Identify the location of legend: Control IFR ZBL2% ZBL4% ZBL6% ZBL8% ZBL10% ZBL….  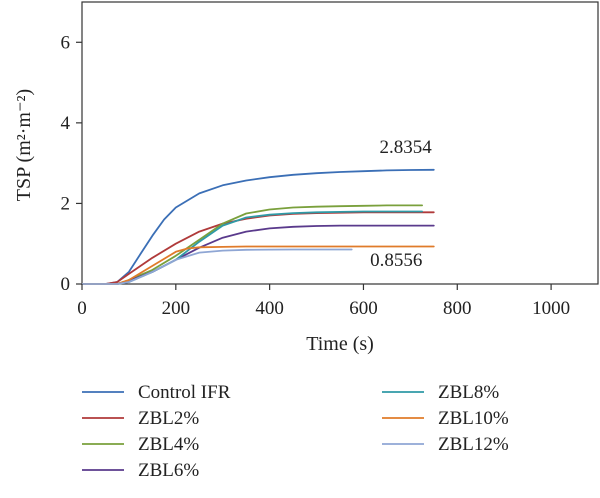
(295, 431).